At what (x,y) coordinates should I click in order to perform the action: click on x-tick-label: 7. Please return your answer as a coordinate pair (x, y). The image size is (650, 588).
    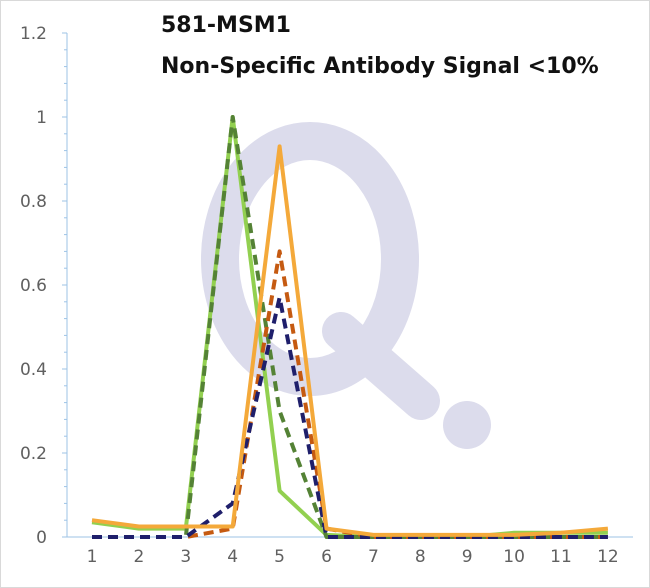
    Looking at the image, I should click on (373, 557).